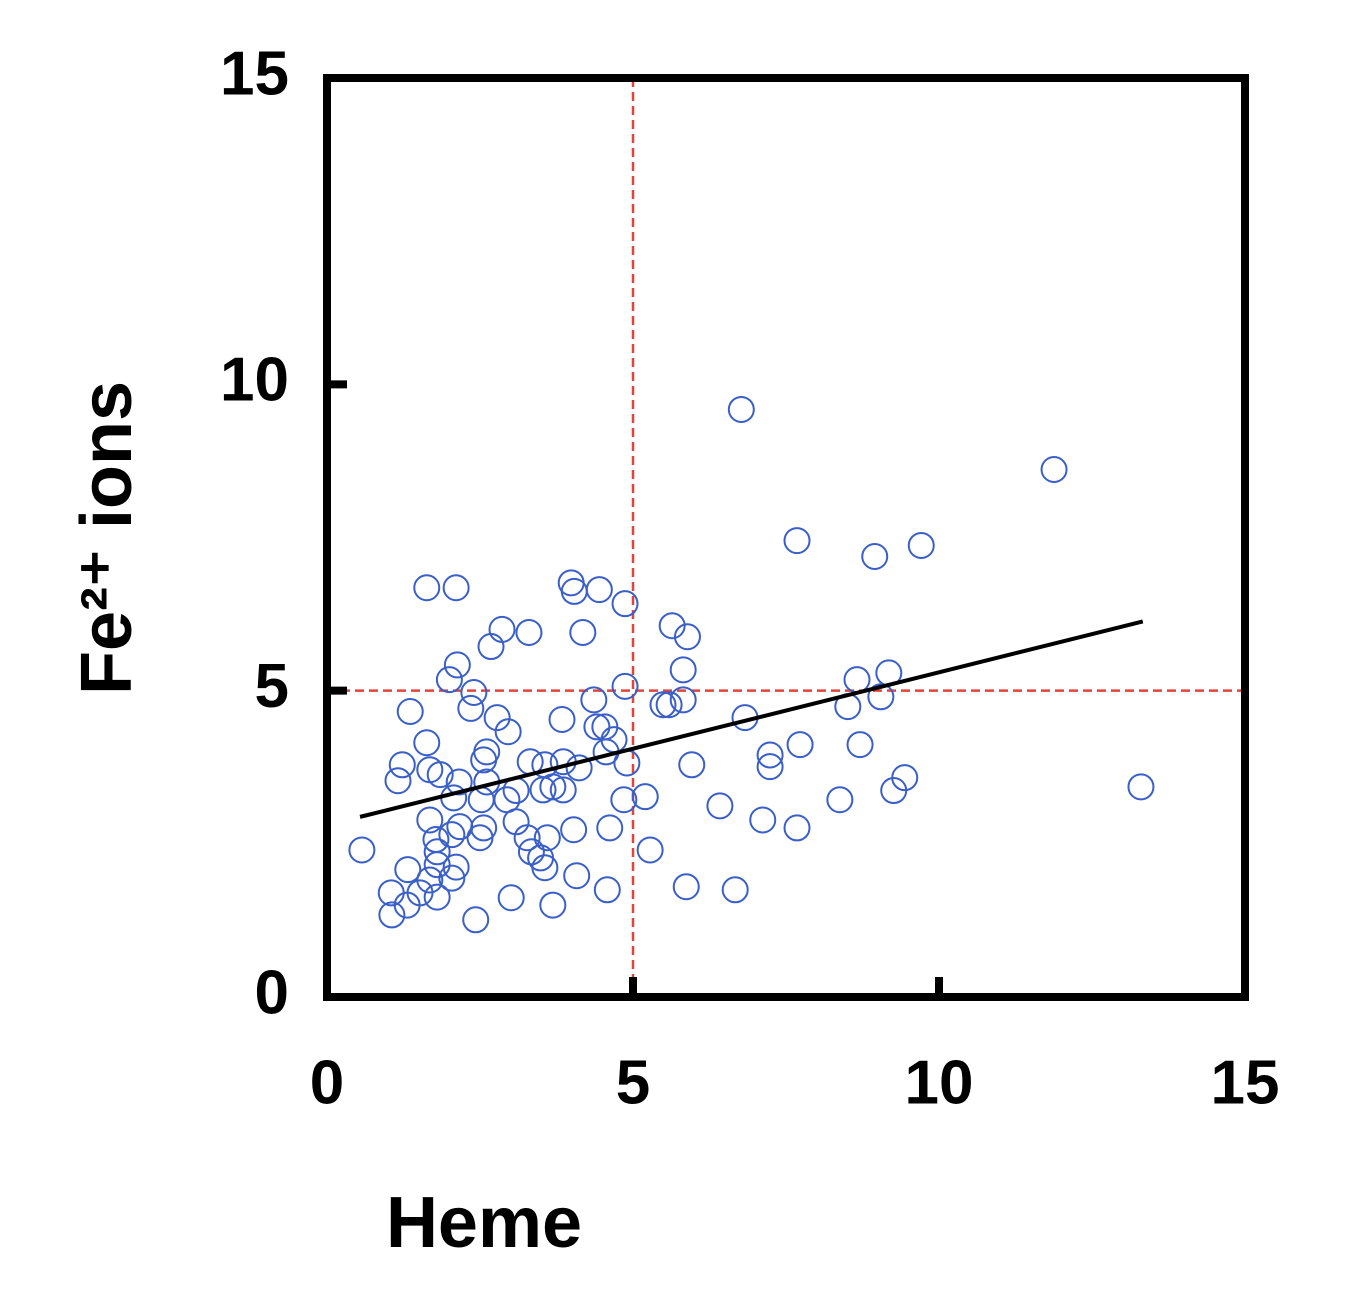 This screenshot has width=1345, height=1315. I want to click on y-tick-label: 5, so click(272, 686).